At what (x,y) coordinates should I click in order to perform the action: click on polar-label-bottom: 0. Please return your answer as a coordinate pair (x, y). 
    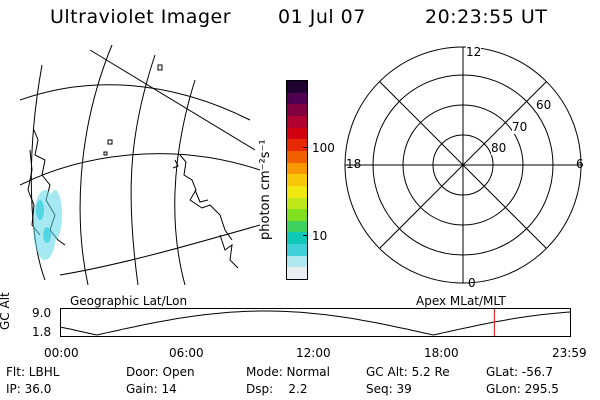
    Looking at the image, I should click on (472, 283).